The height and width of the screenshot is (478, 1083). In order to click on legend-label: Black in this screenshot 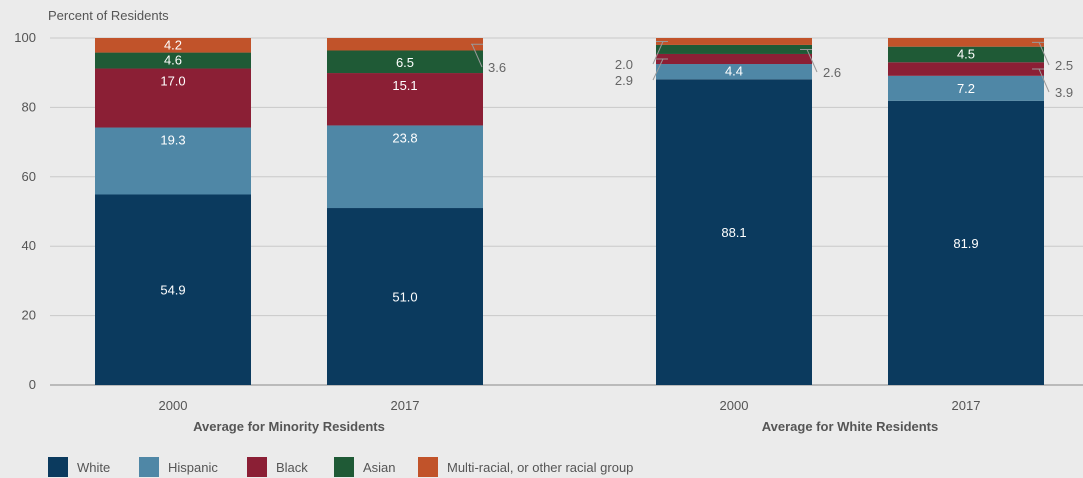, I will do `click(292, 467)`.